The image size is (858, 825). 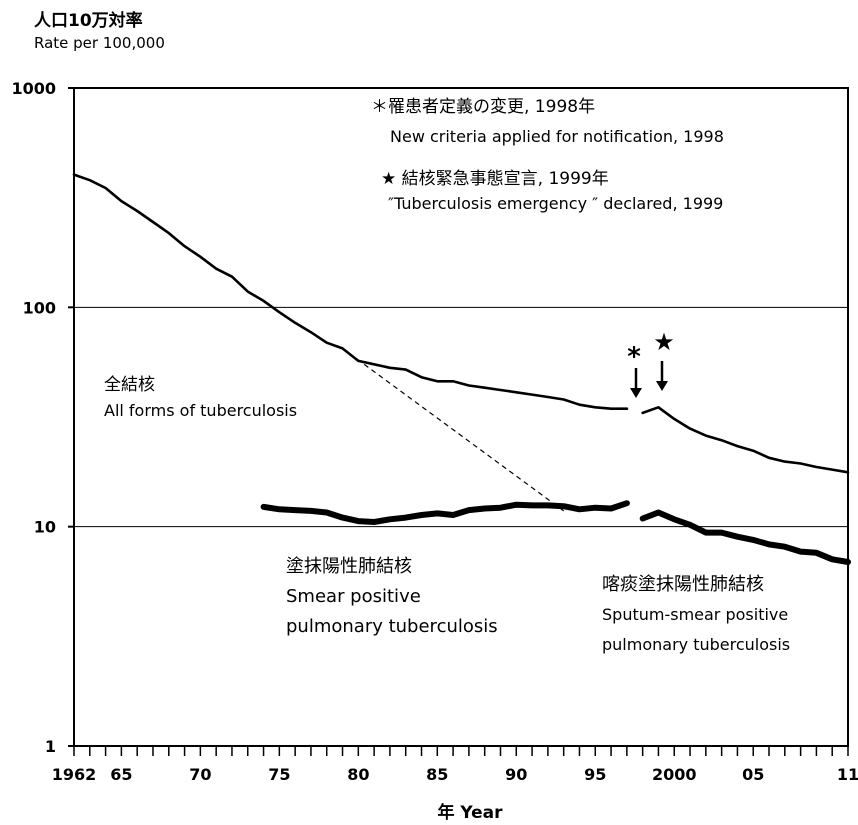 I want to click on all-forms-label-en: All forms of tuberculosis, so click(x=200, y=410).